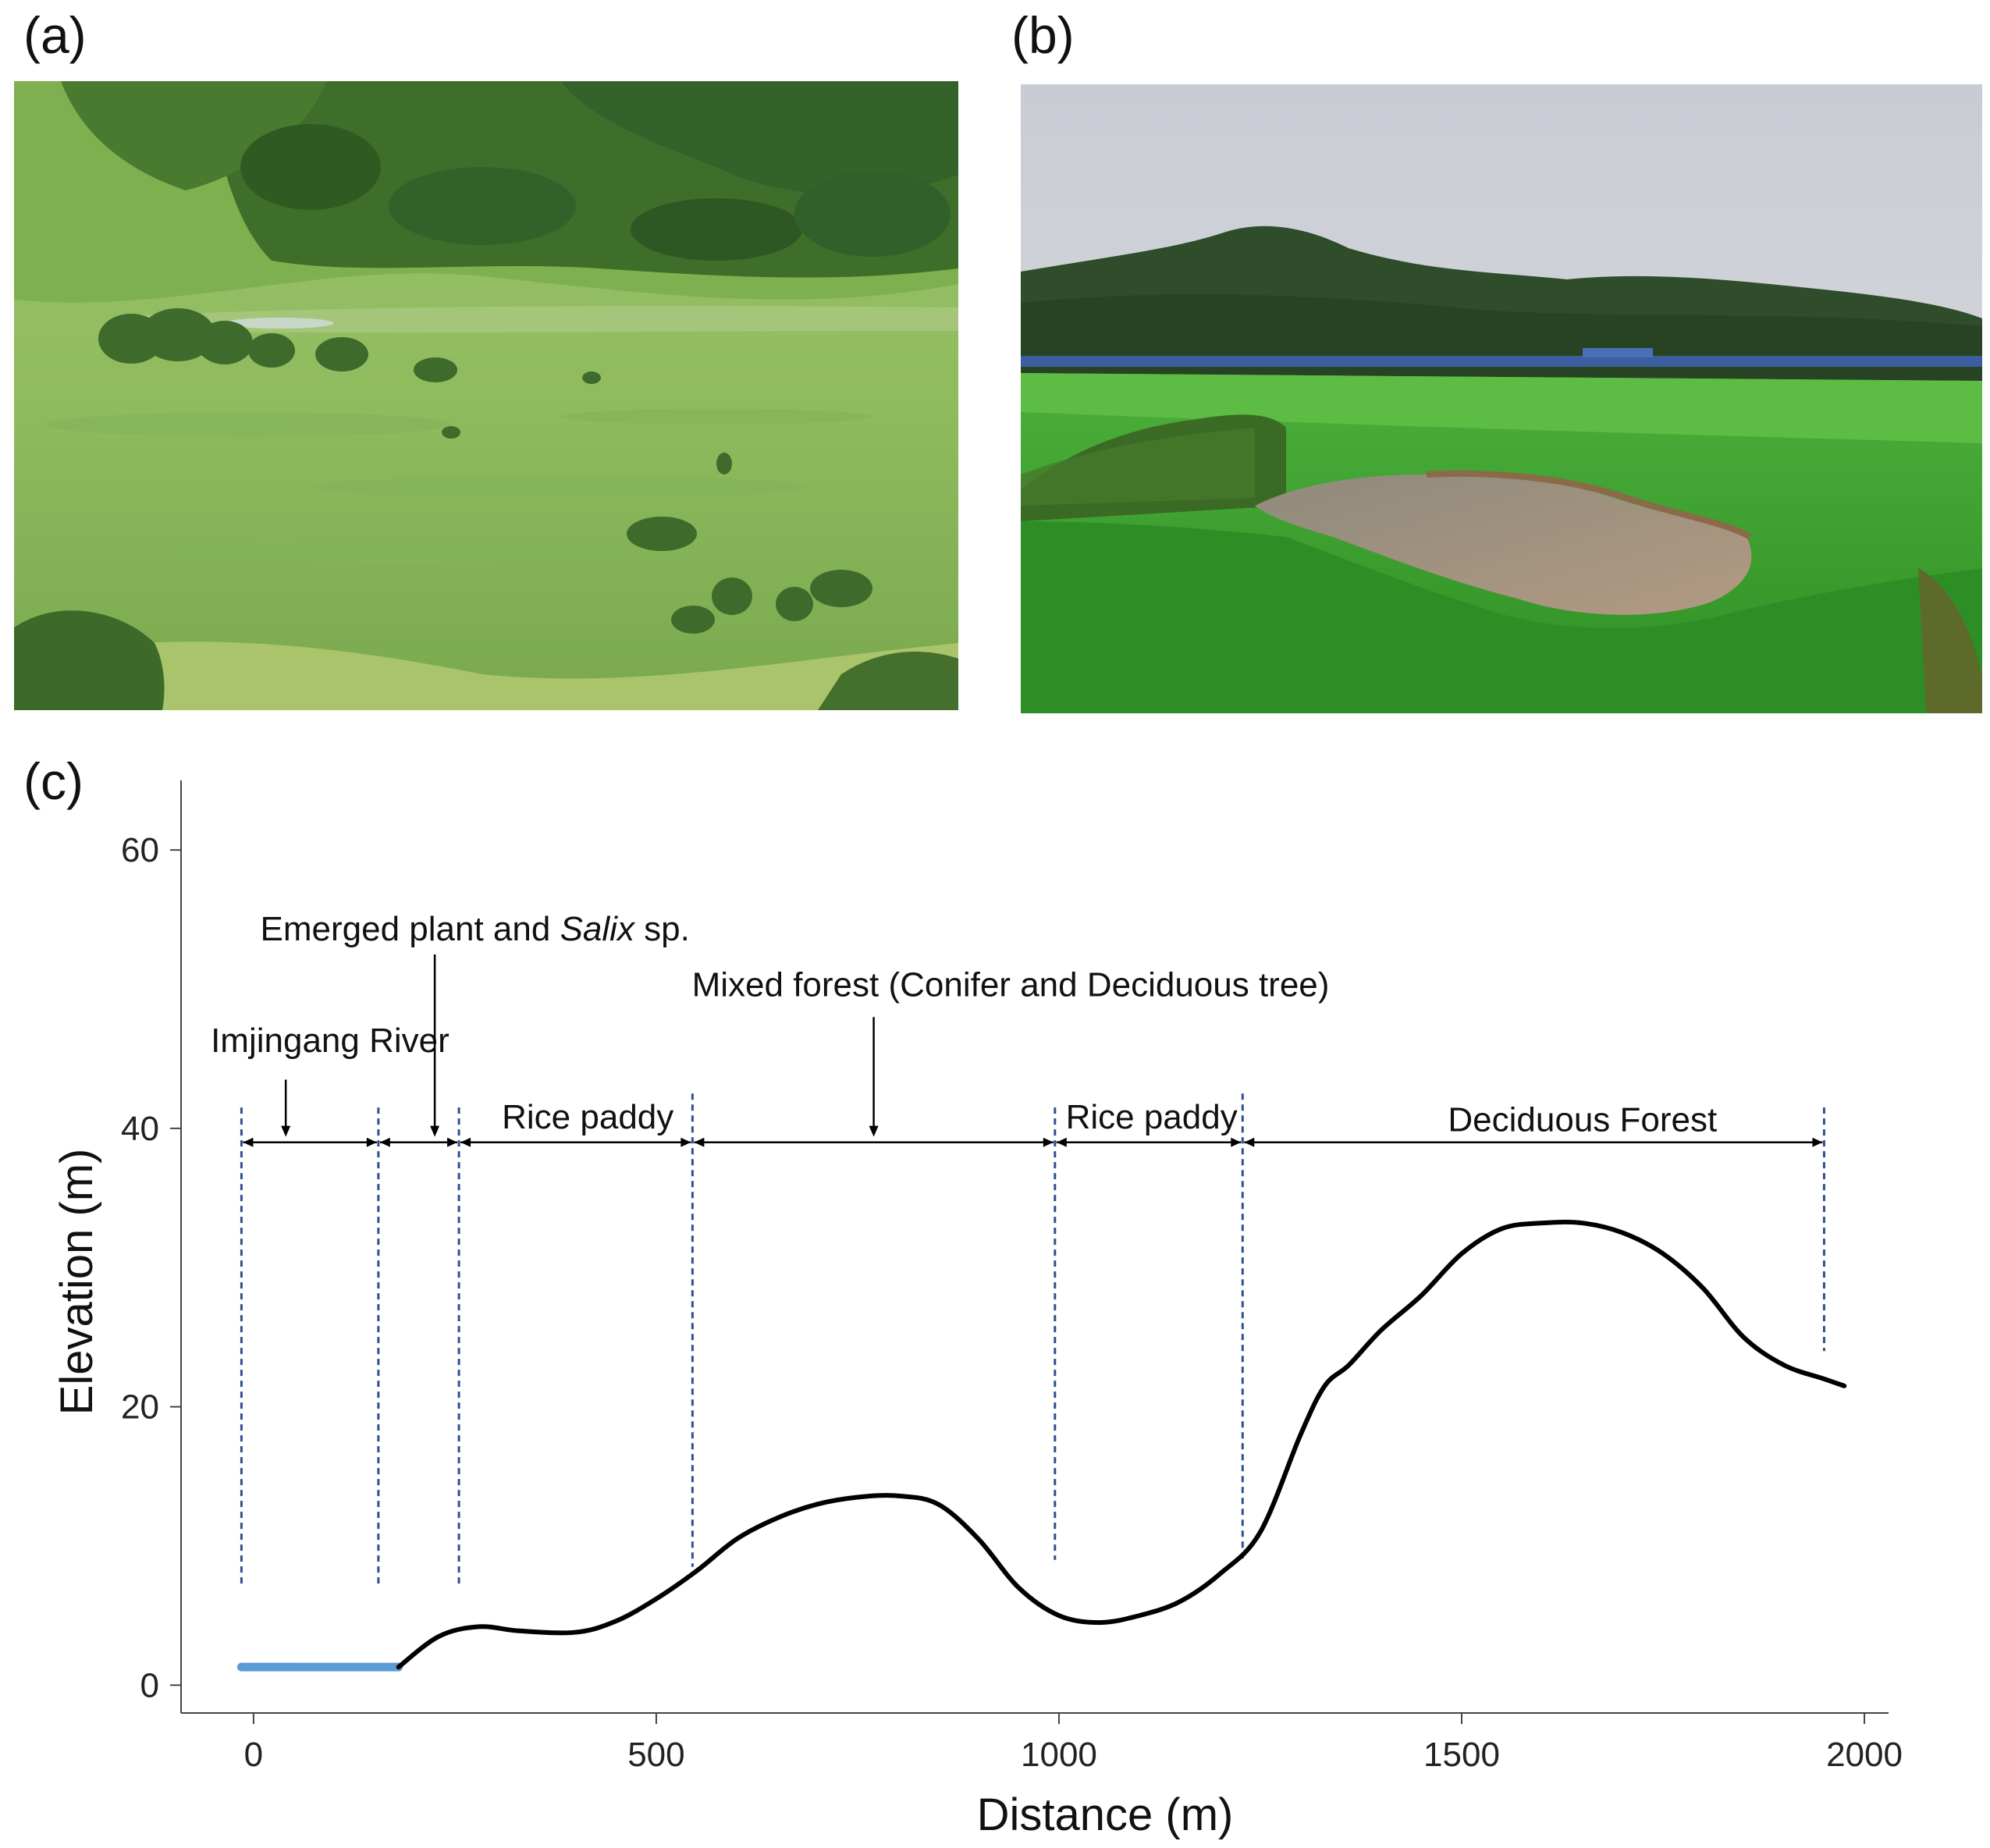 Image resolution: width=1990 pixels, height=1848 pixels. I want to click on x-tick-label: 500, so click(655, 1755).